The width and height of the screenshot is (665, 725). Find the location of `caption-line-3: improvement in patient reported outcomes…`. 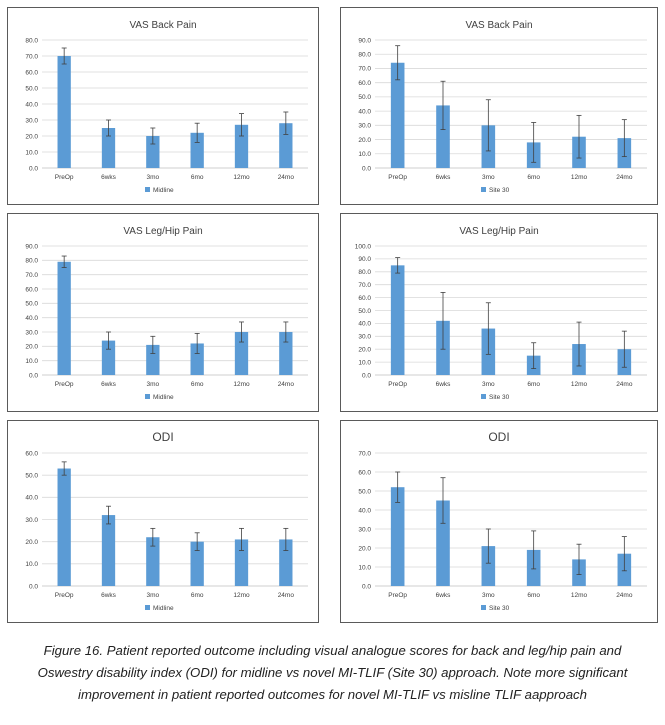

caption-line-3: improvement in patient reported outcomes… is located at coordinates (332, 694).